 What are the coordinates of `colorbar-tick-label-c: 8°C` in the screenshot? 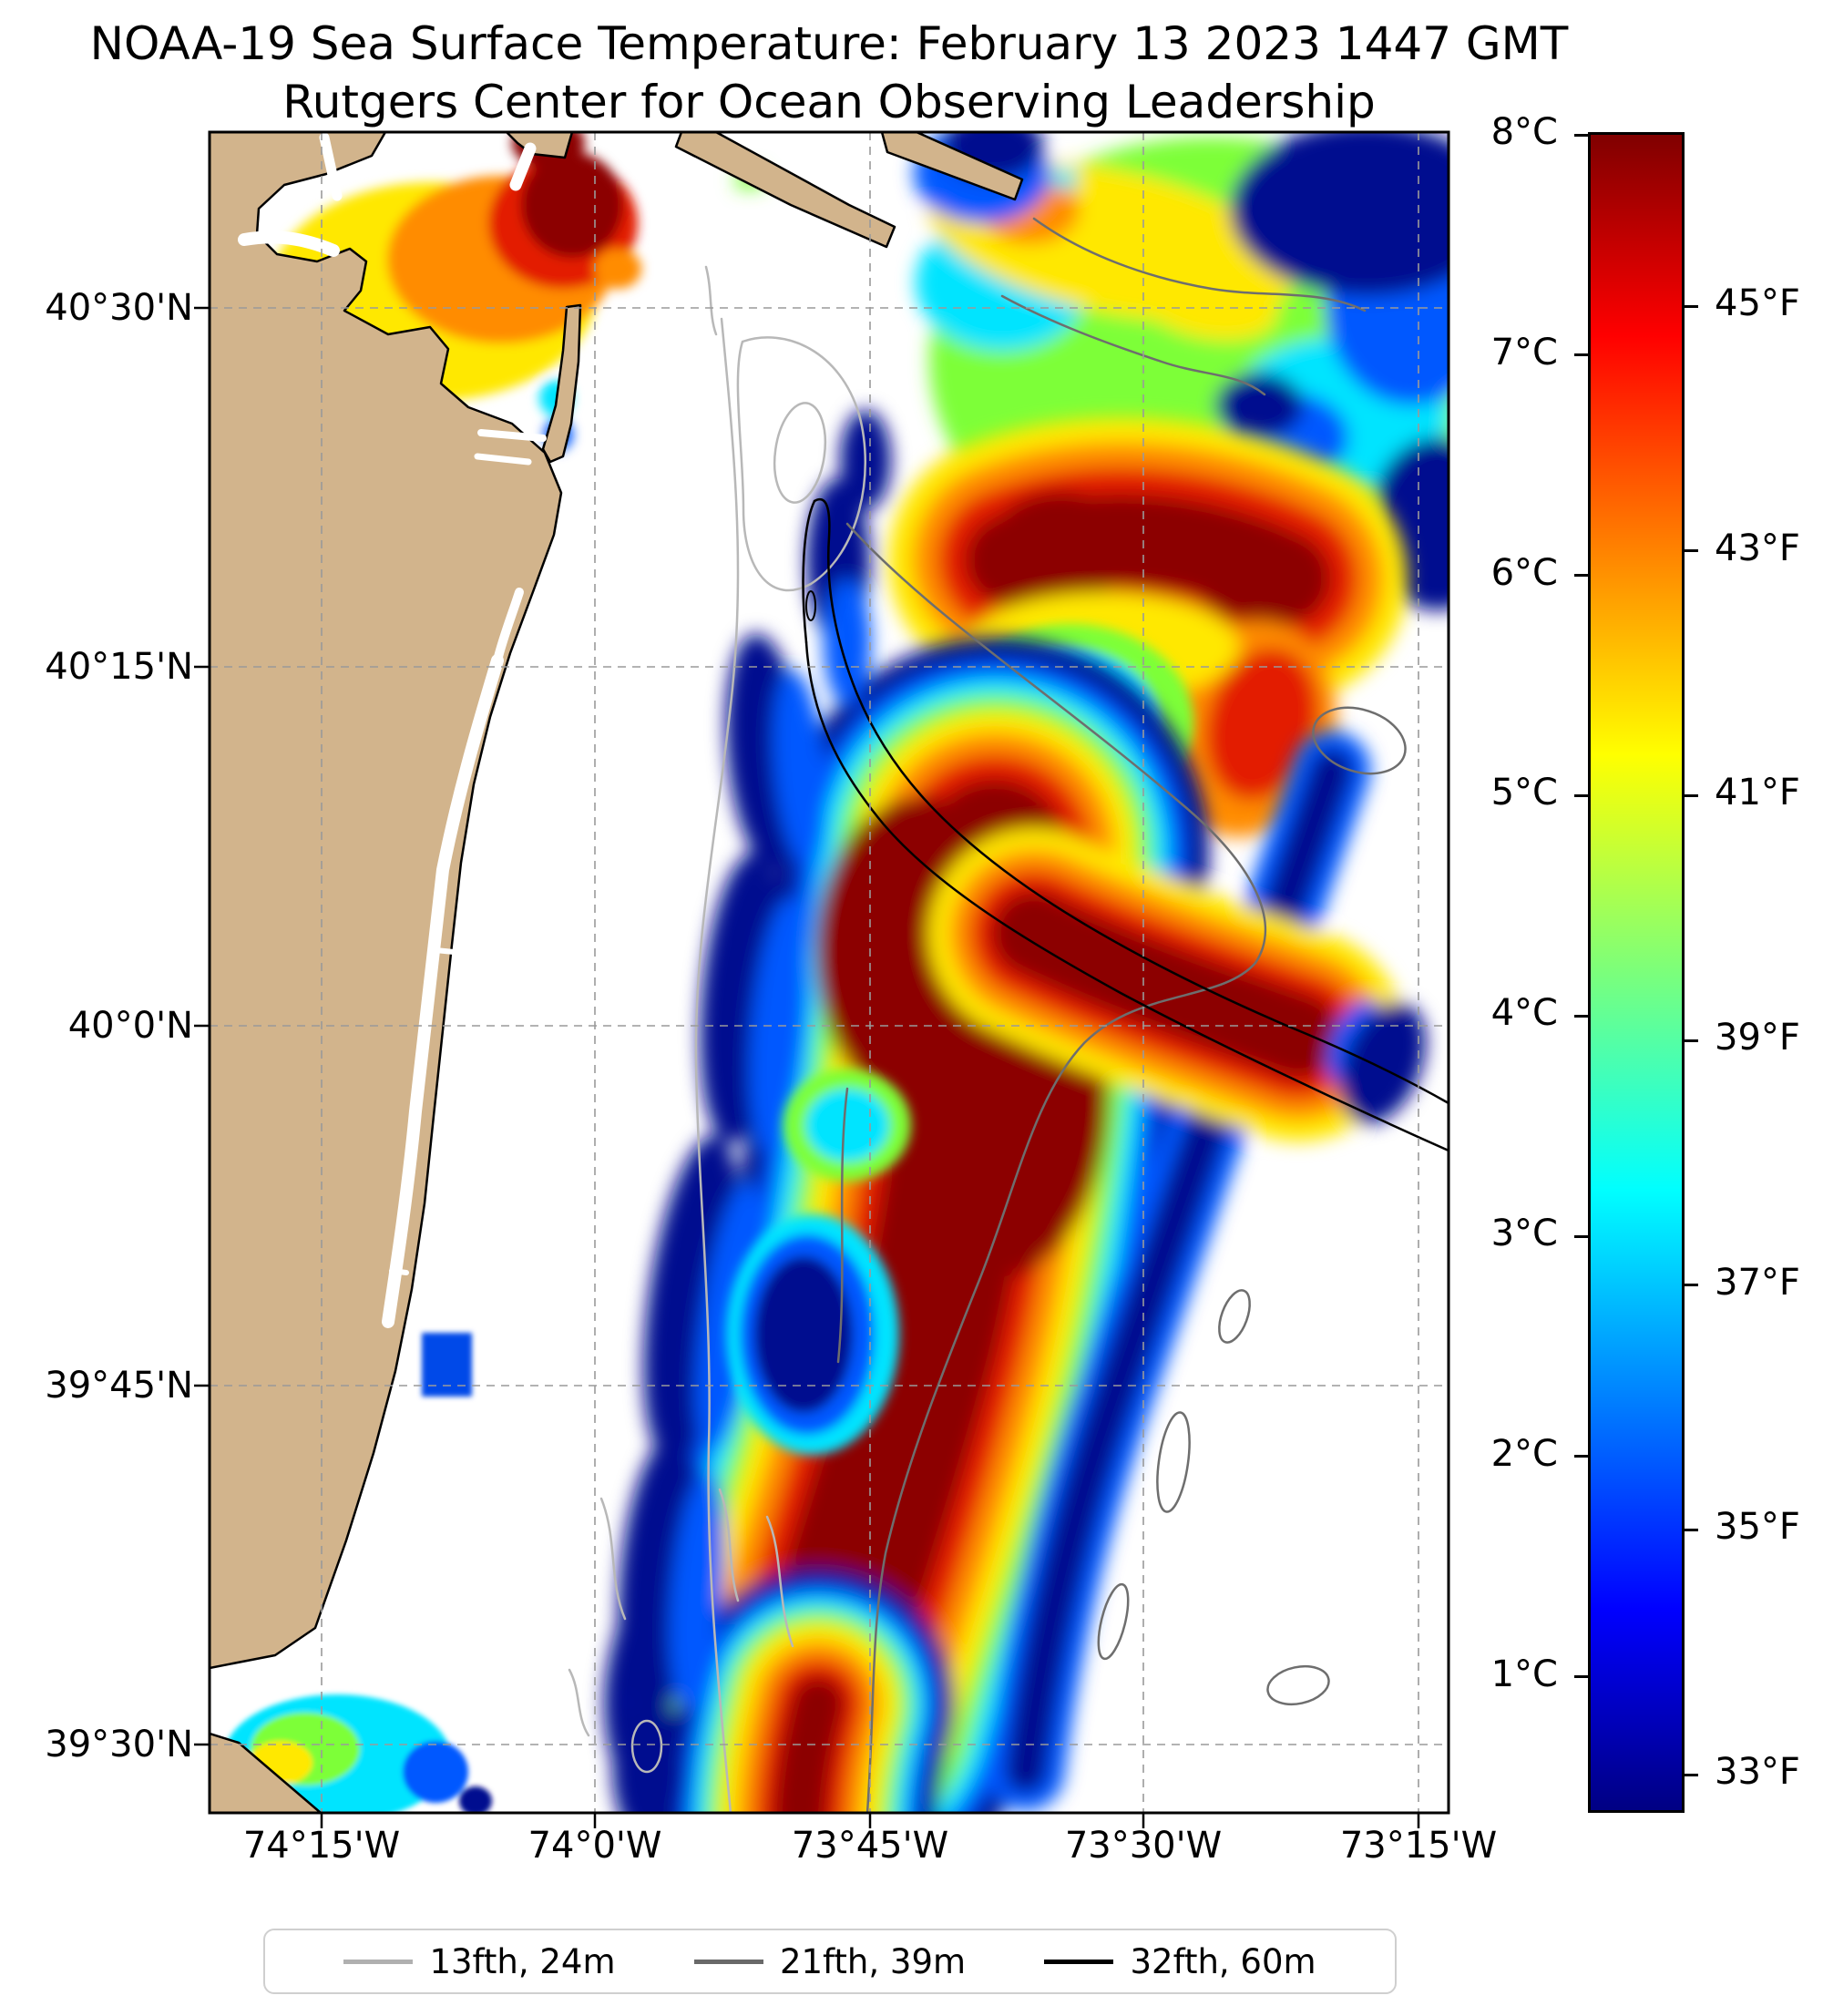 It's located at (1524, 132).